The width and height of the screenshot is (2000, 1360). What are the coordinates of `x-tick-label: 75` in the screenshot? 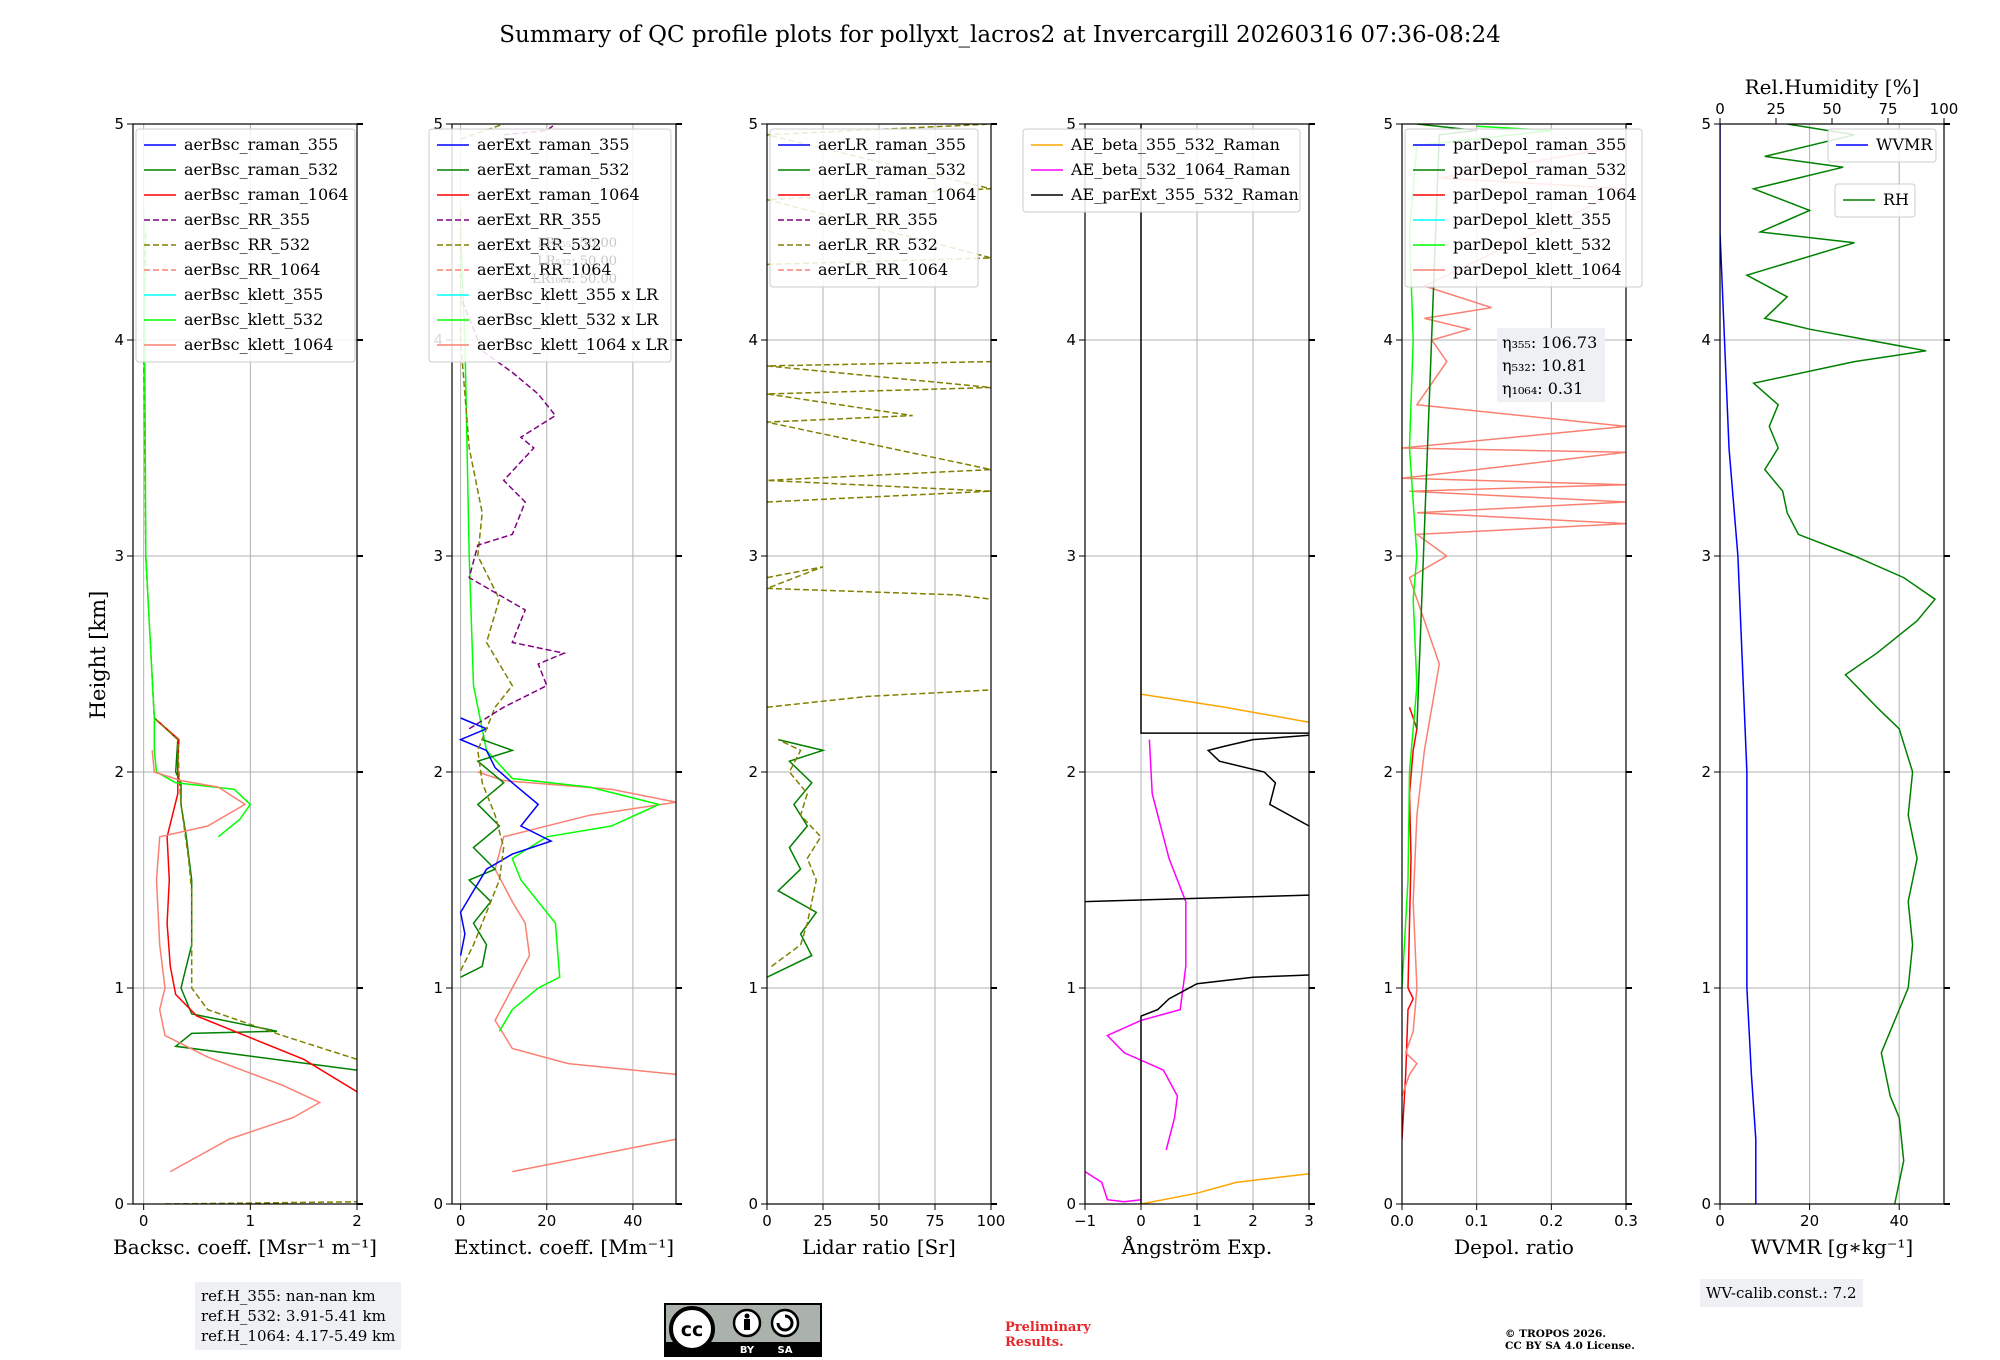 It's located at (934, 1221).